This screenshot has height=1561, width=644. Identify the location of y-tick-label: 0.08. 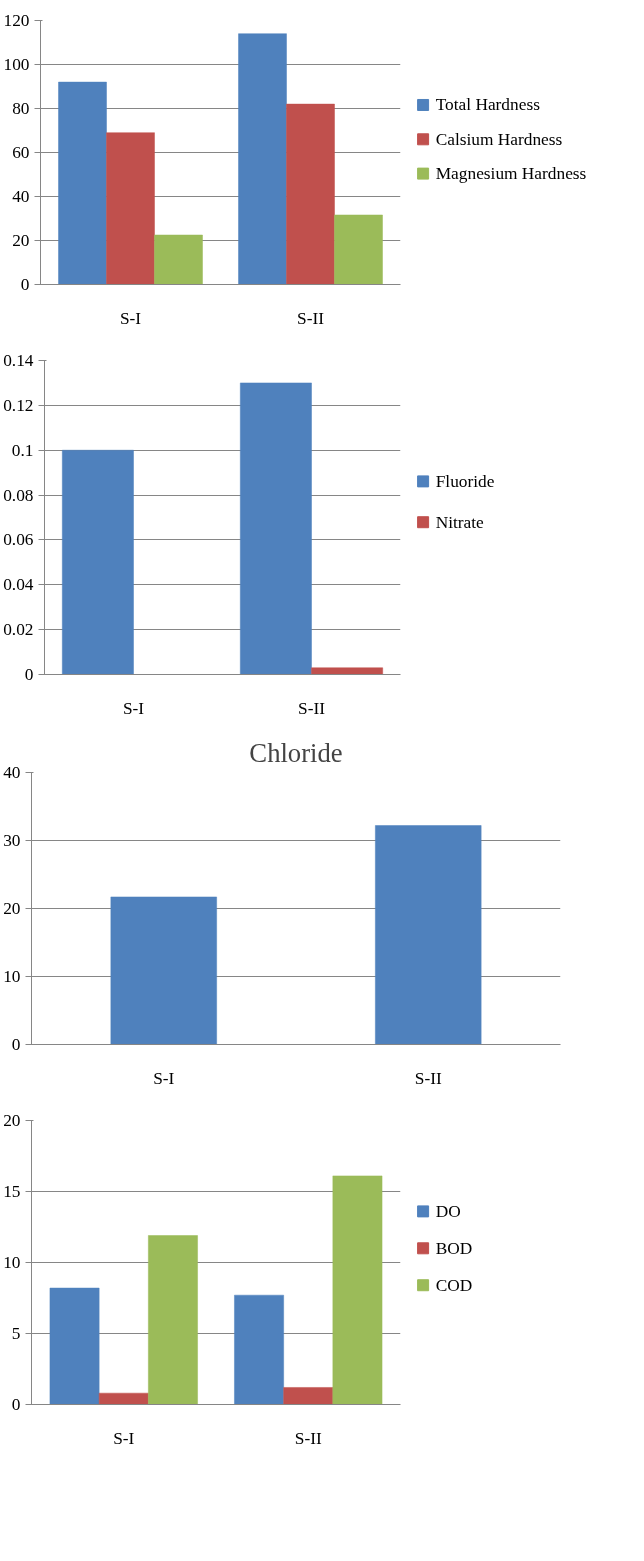
(18, 495).